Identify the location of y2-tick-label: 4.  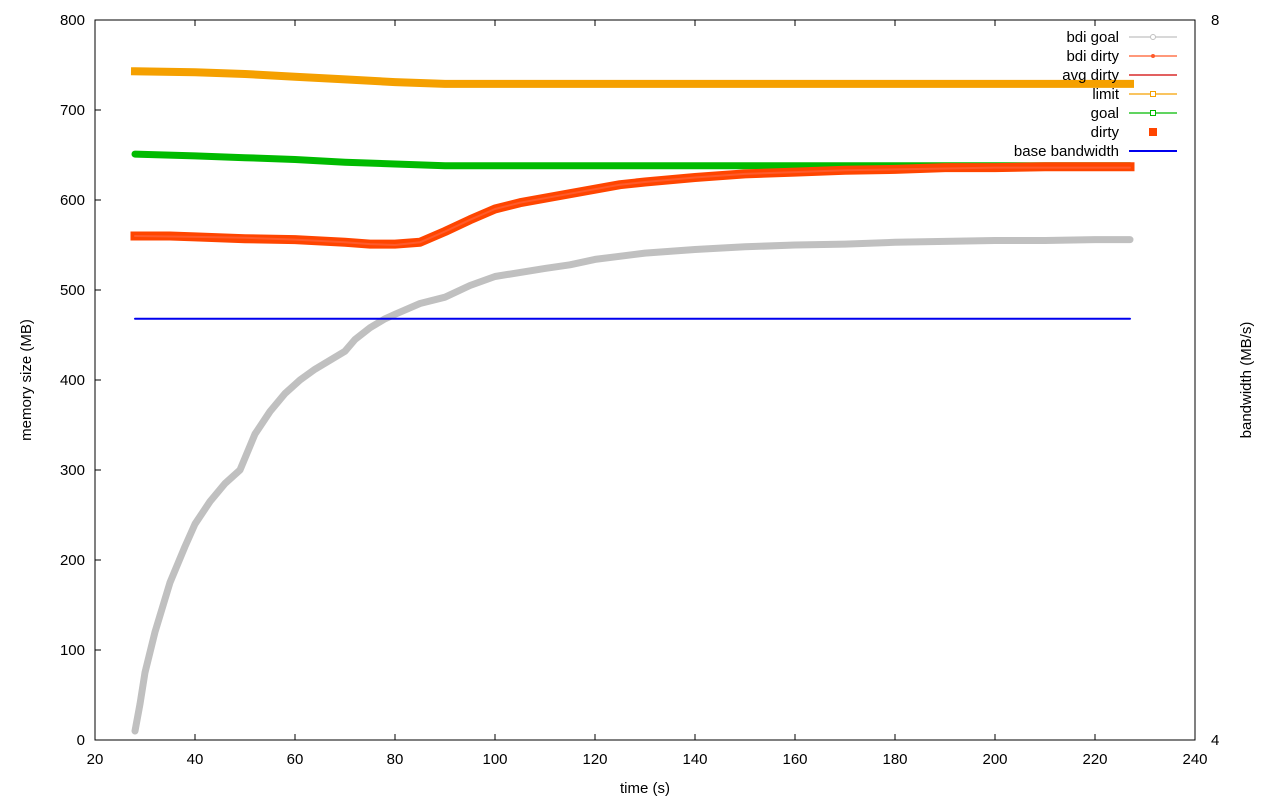
(1215, 740).